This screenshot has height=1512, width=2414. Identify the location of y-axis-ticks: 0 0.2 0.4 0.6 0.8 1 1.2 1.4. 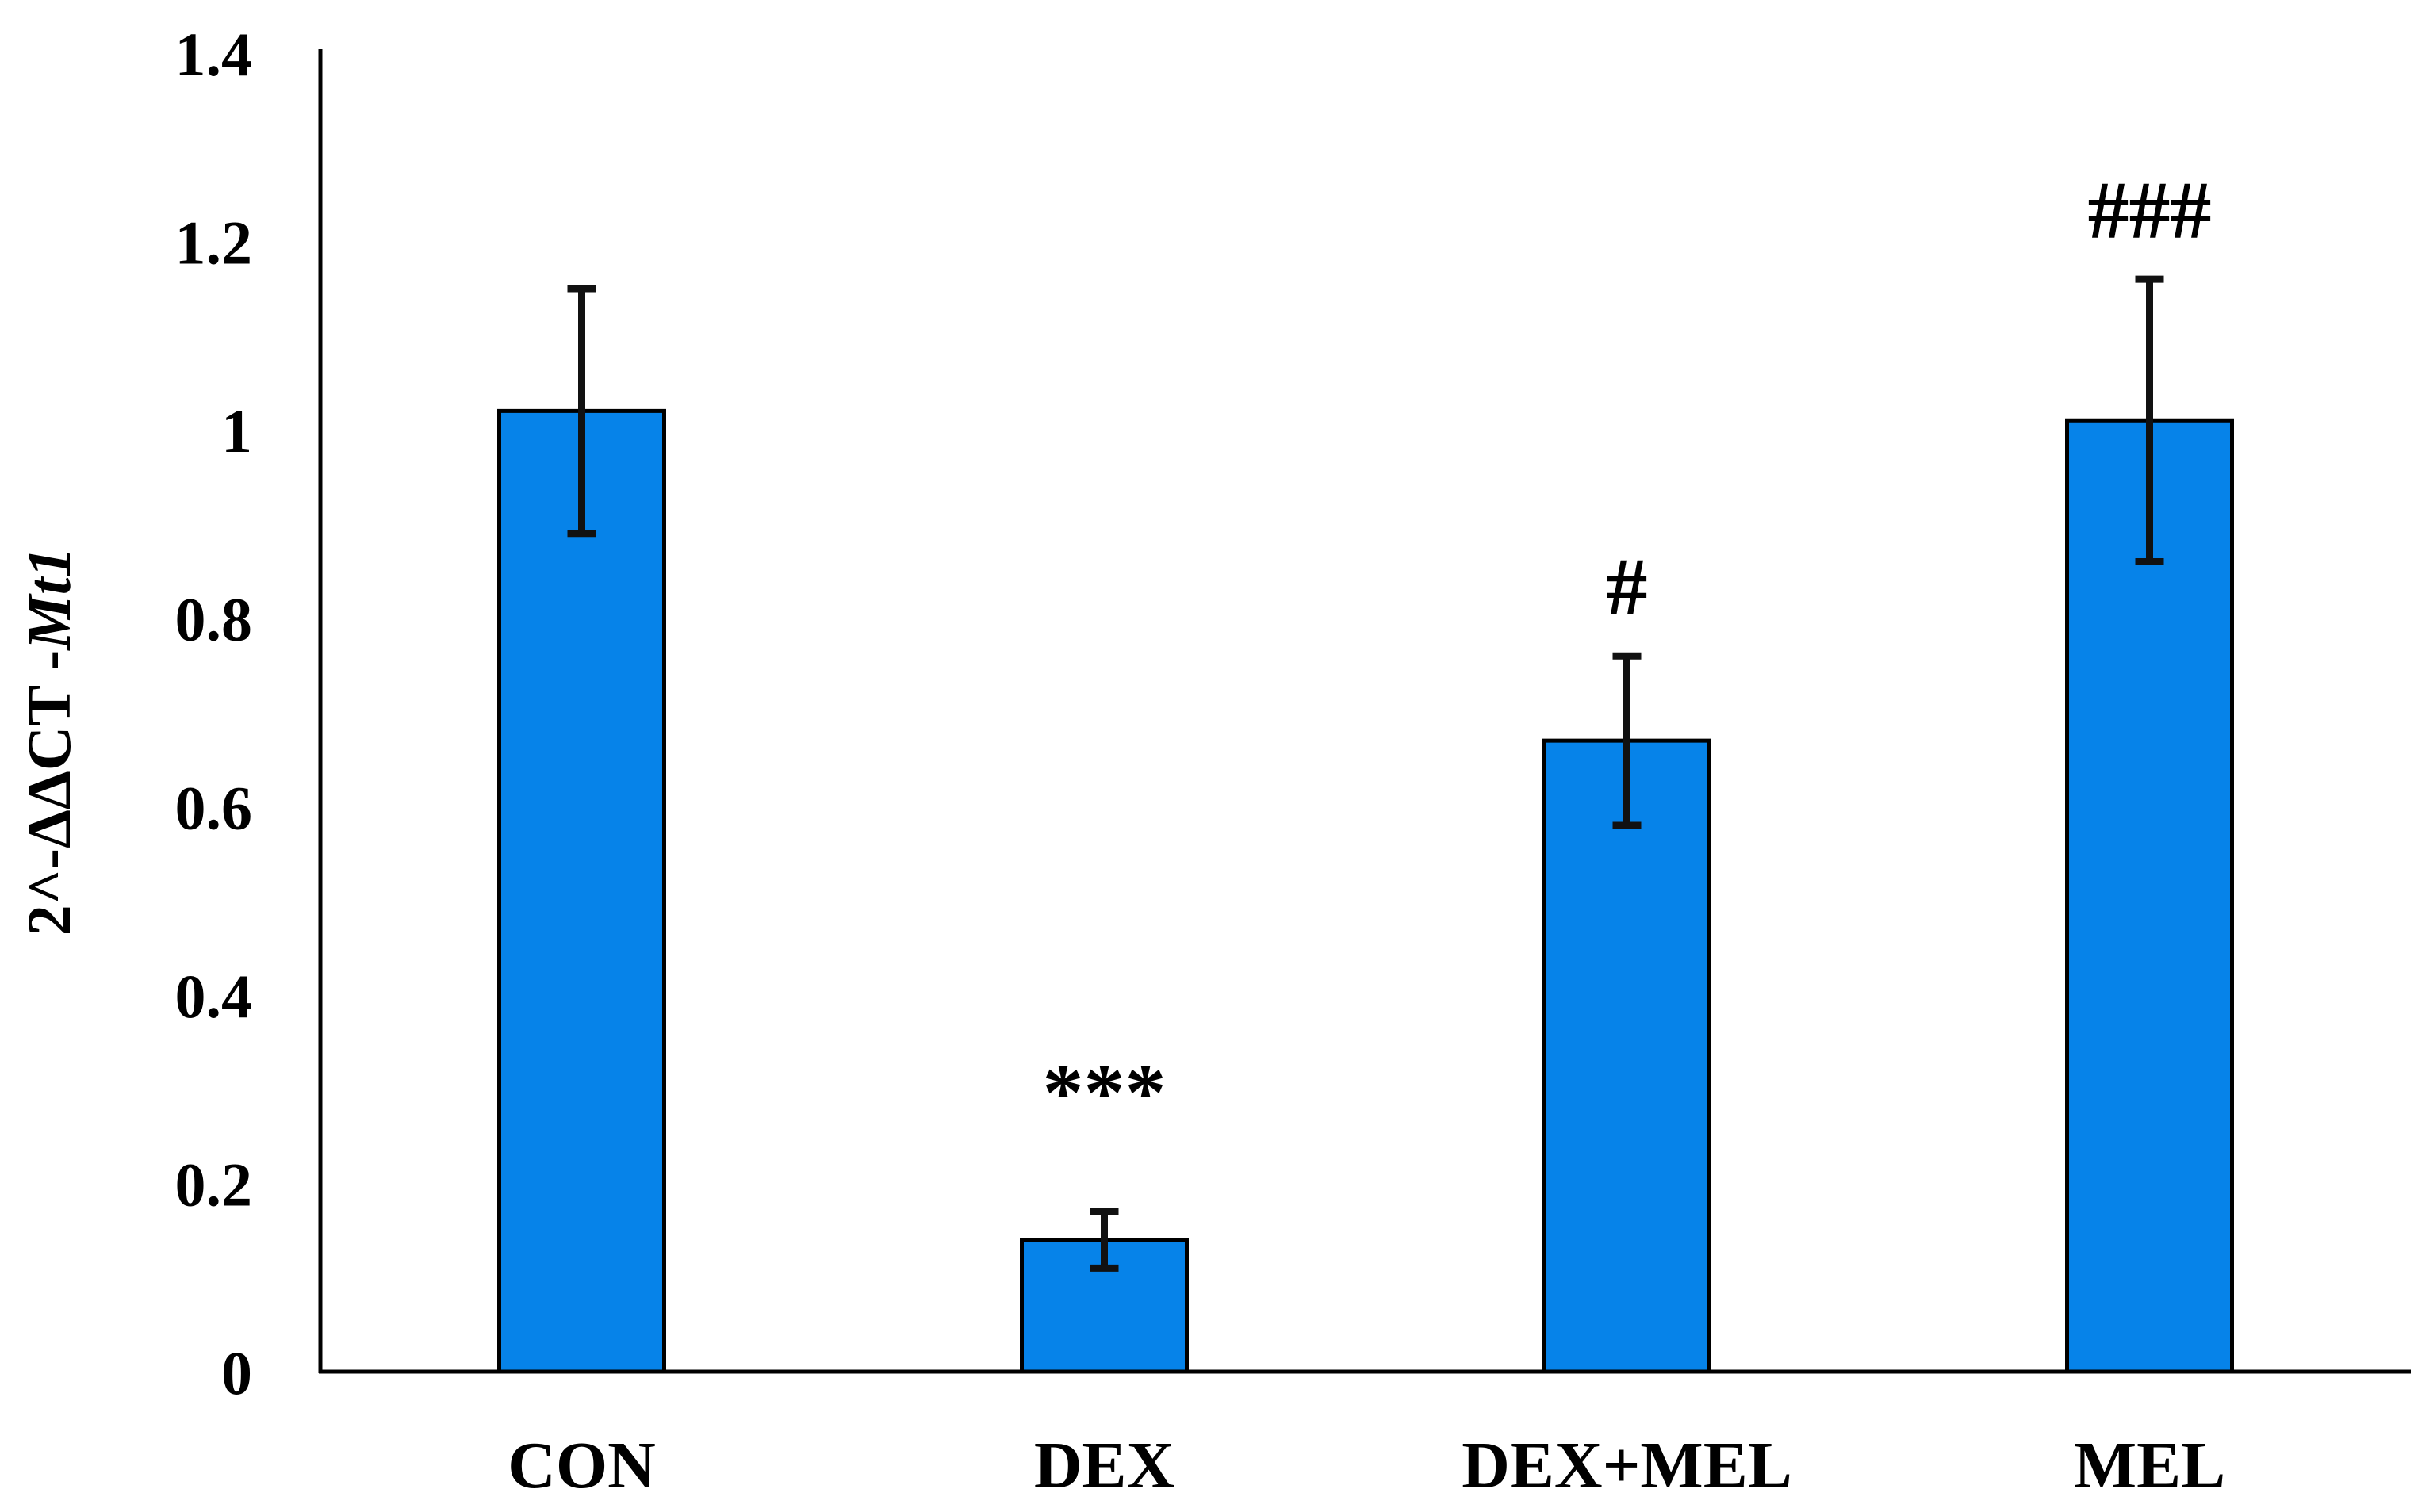
(214, 713).